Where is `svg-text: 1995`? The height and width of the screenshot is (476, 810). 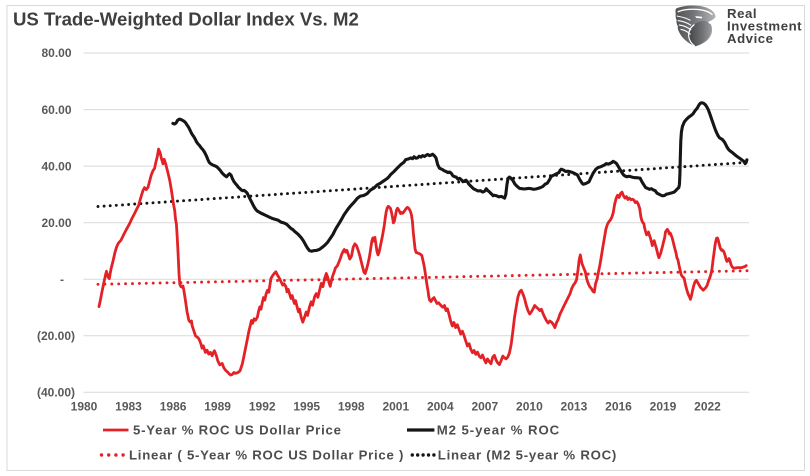 svg-text: 1995 is located at coordinates (306, 407).